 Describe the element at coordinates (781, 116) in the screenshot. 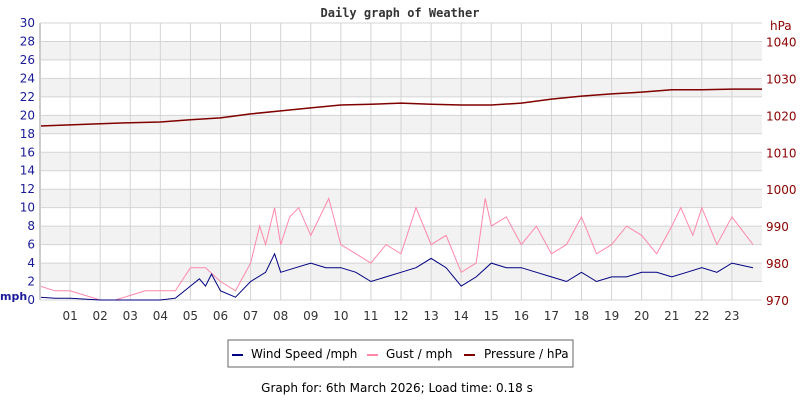

I see `y-tick-right: 1020` at that location.